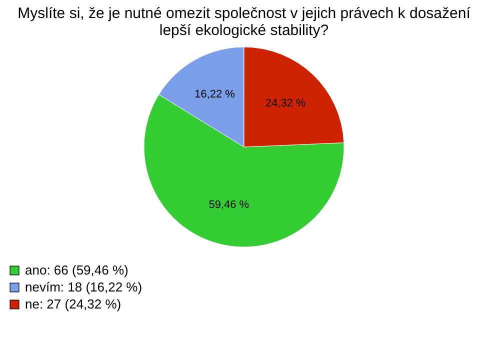 This screenshot has height=353, width=480. I want to click on data-label: 24,32 %, so click(285, 104).